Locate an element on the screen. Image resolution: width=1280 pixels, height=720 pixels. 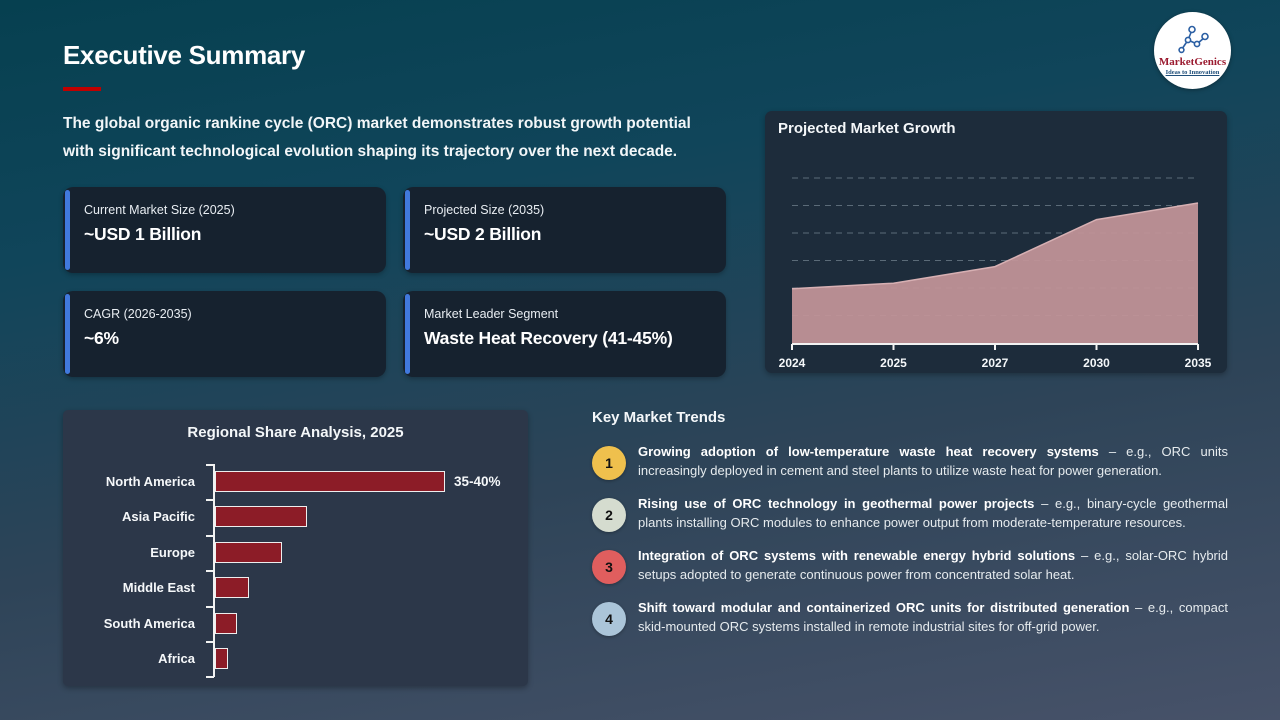
trend-number-badge: 4 is located at coordinates (609, 619).